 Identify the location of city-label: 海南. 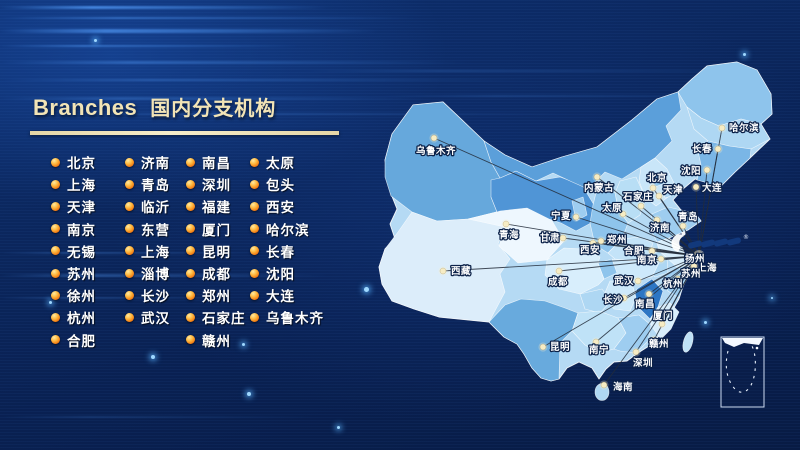
(623, 387).